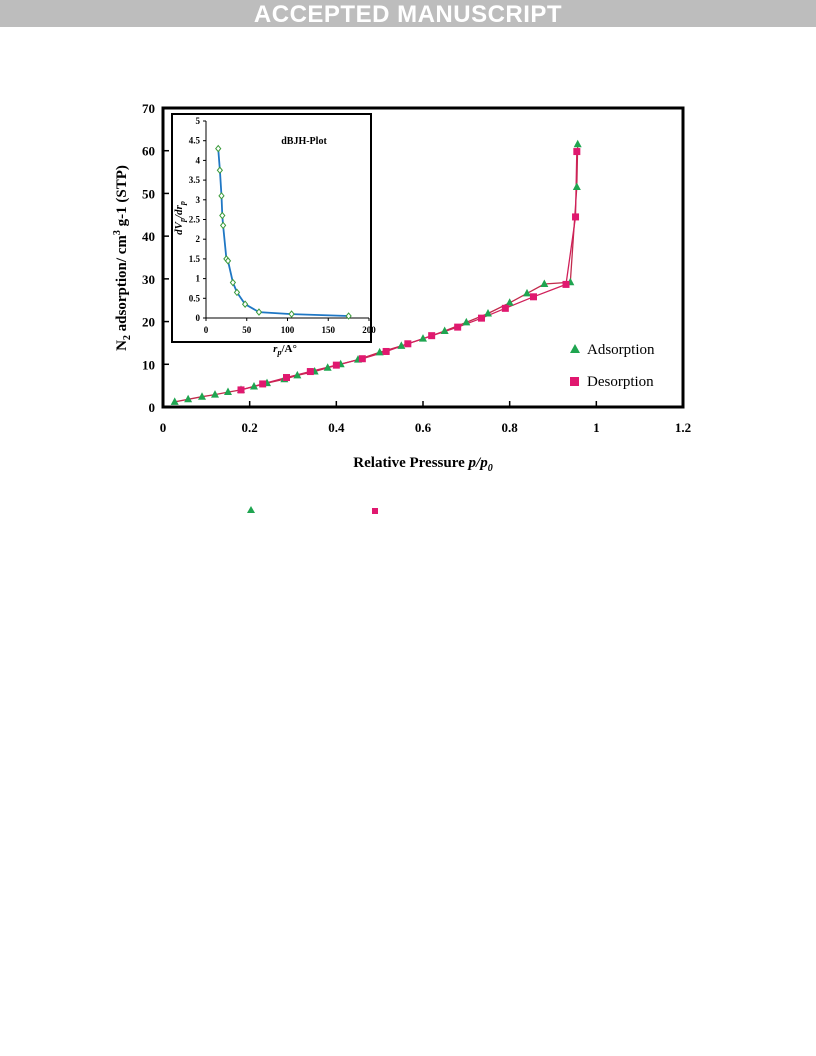 This screenshot has width=816, height=1056. What do you see at coordinates (198, 160) in the screenshot?
I see `inset-y-tick-label: 4` at bounding box center [198, 160].